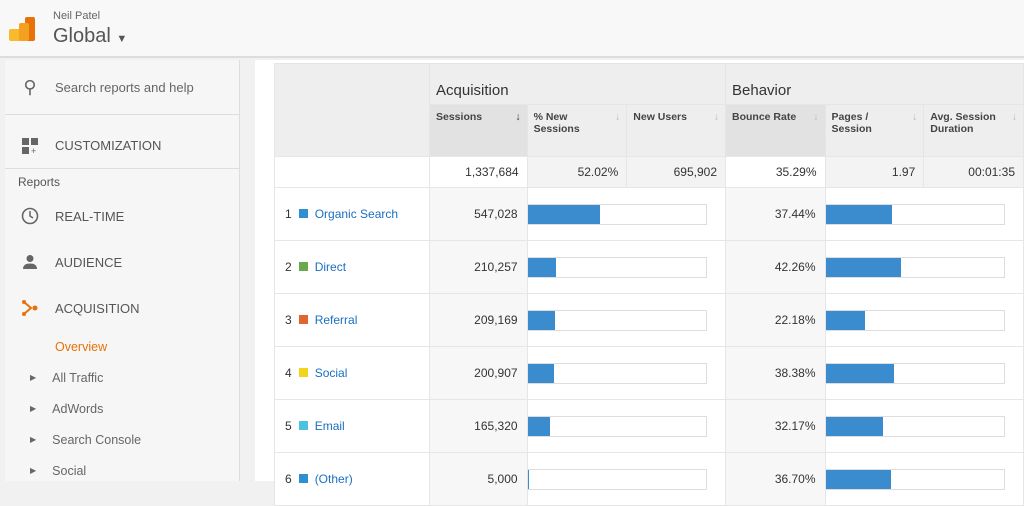 This screenshot has width=1024, height=506. Describe the element at coordinates (352, 426) in the screenshot. I see `channel-cell: 5 Email` at that location.